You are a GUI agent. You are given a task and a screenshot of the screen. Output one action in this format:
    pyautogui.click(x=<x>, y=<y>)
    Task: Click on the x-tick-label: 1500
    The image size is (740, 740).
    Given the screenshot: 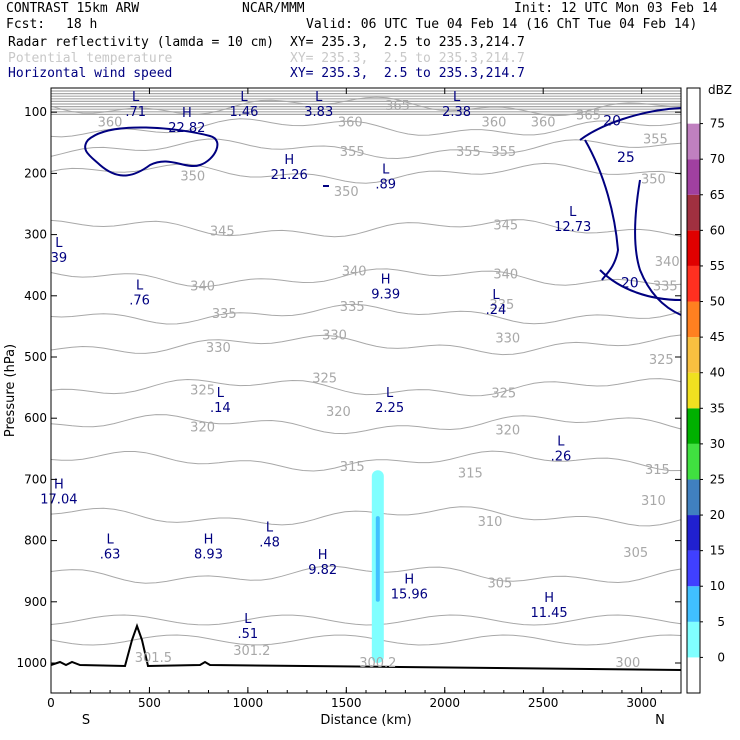 What is the action you would take?
    pyautogui.click(x=346, y=703)
    